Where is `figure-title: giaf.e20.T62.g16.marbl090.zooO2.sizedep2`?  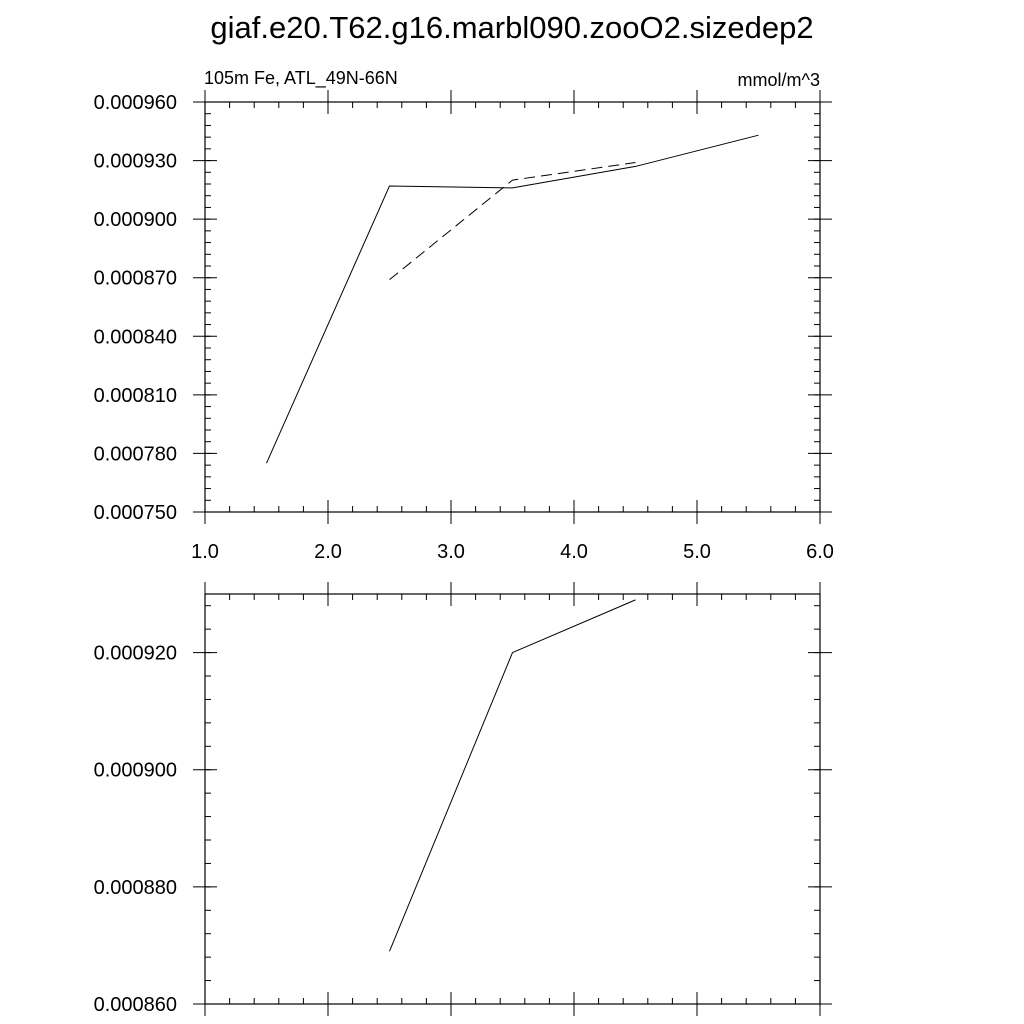
figure-title: giaf.e20.T62.g16.marbl090.zooO2.sizedep2 is located at coordinates (511, 27).